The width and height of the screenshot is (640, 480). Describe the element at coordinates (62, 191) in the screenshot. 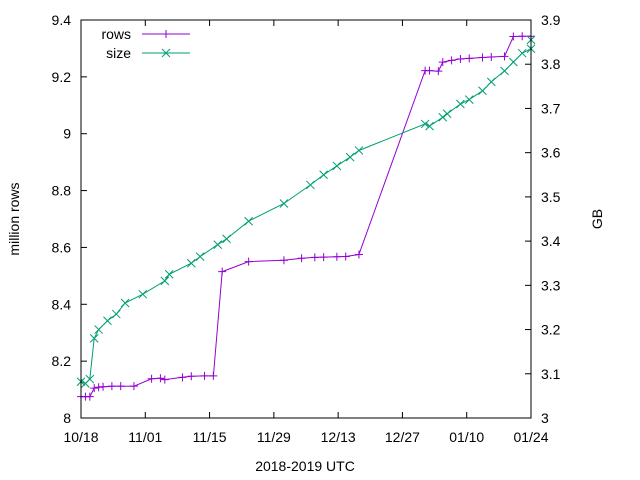

I see `y-tick-label: 8.8` at that location.